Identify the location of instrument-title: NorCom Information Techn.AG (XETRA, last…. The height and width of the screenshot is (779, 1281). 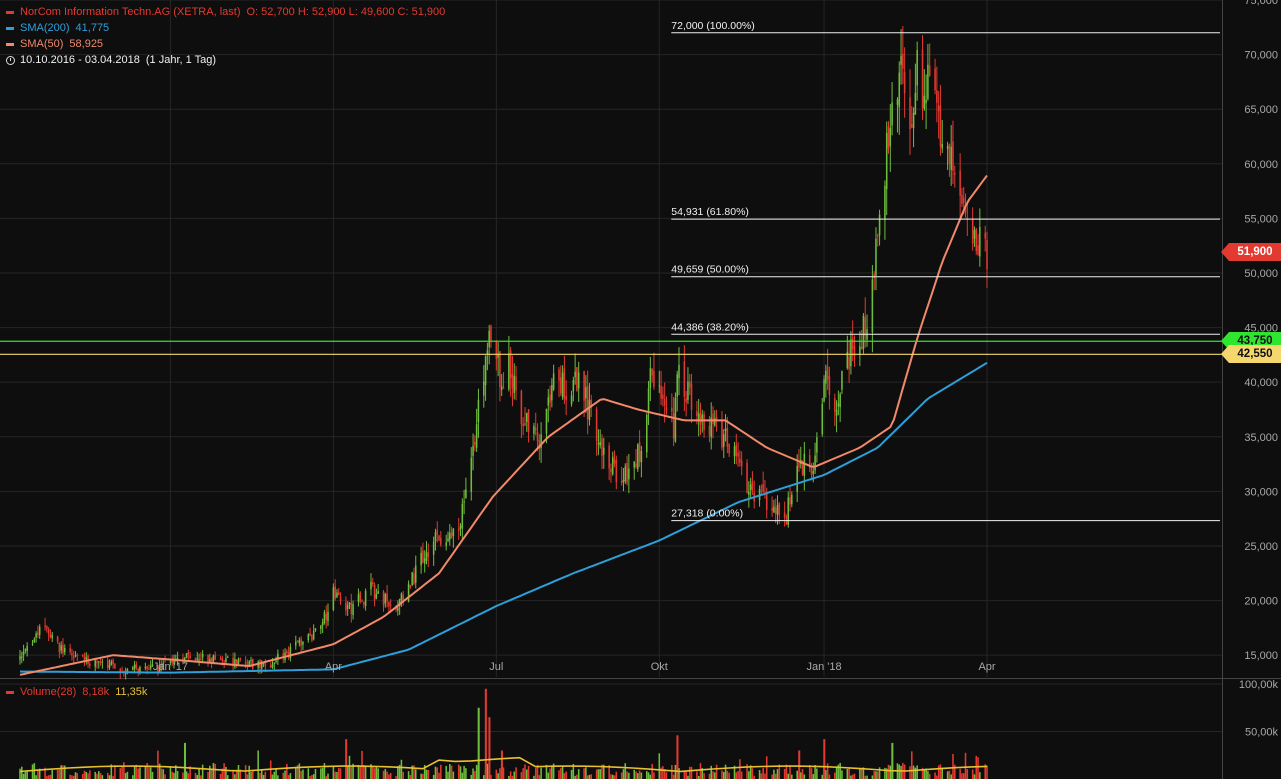
(130, 12).